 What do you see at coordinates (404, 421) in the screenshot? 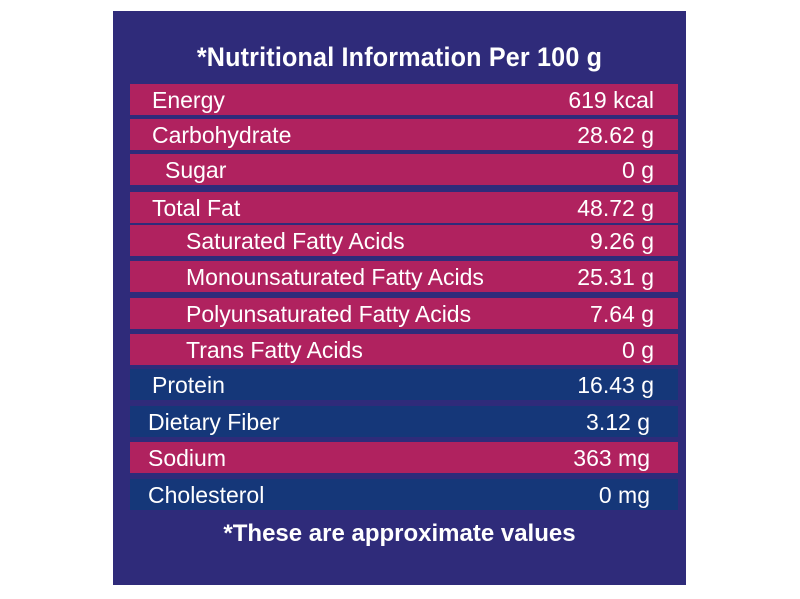
I see `row-dietary-fiber: Dietary Fiber 3.12 g` at bounding box center [404, 421].